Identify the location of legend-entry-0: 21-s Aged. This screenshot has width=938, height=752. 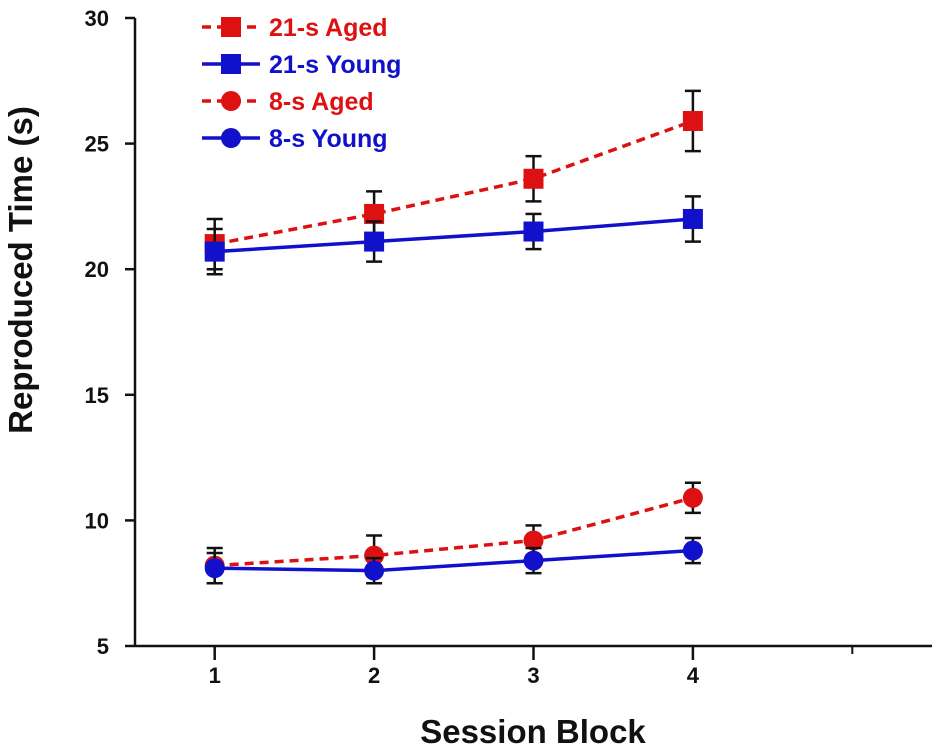
(295, 28).